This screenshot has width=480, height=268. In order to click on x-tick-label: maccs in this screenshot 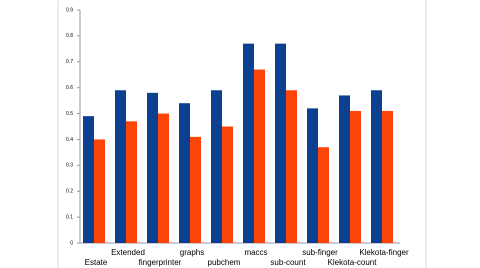, I will do `click(255, 252)`.